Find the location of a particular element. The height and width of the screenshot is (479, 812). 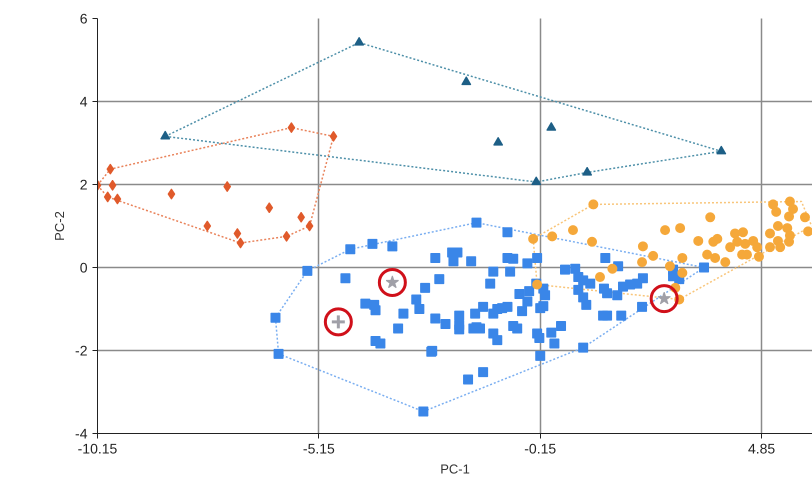

y-tick-label: -2 is located at coordinates (81, 350).